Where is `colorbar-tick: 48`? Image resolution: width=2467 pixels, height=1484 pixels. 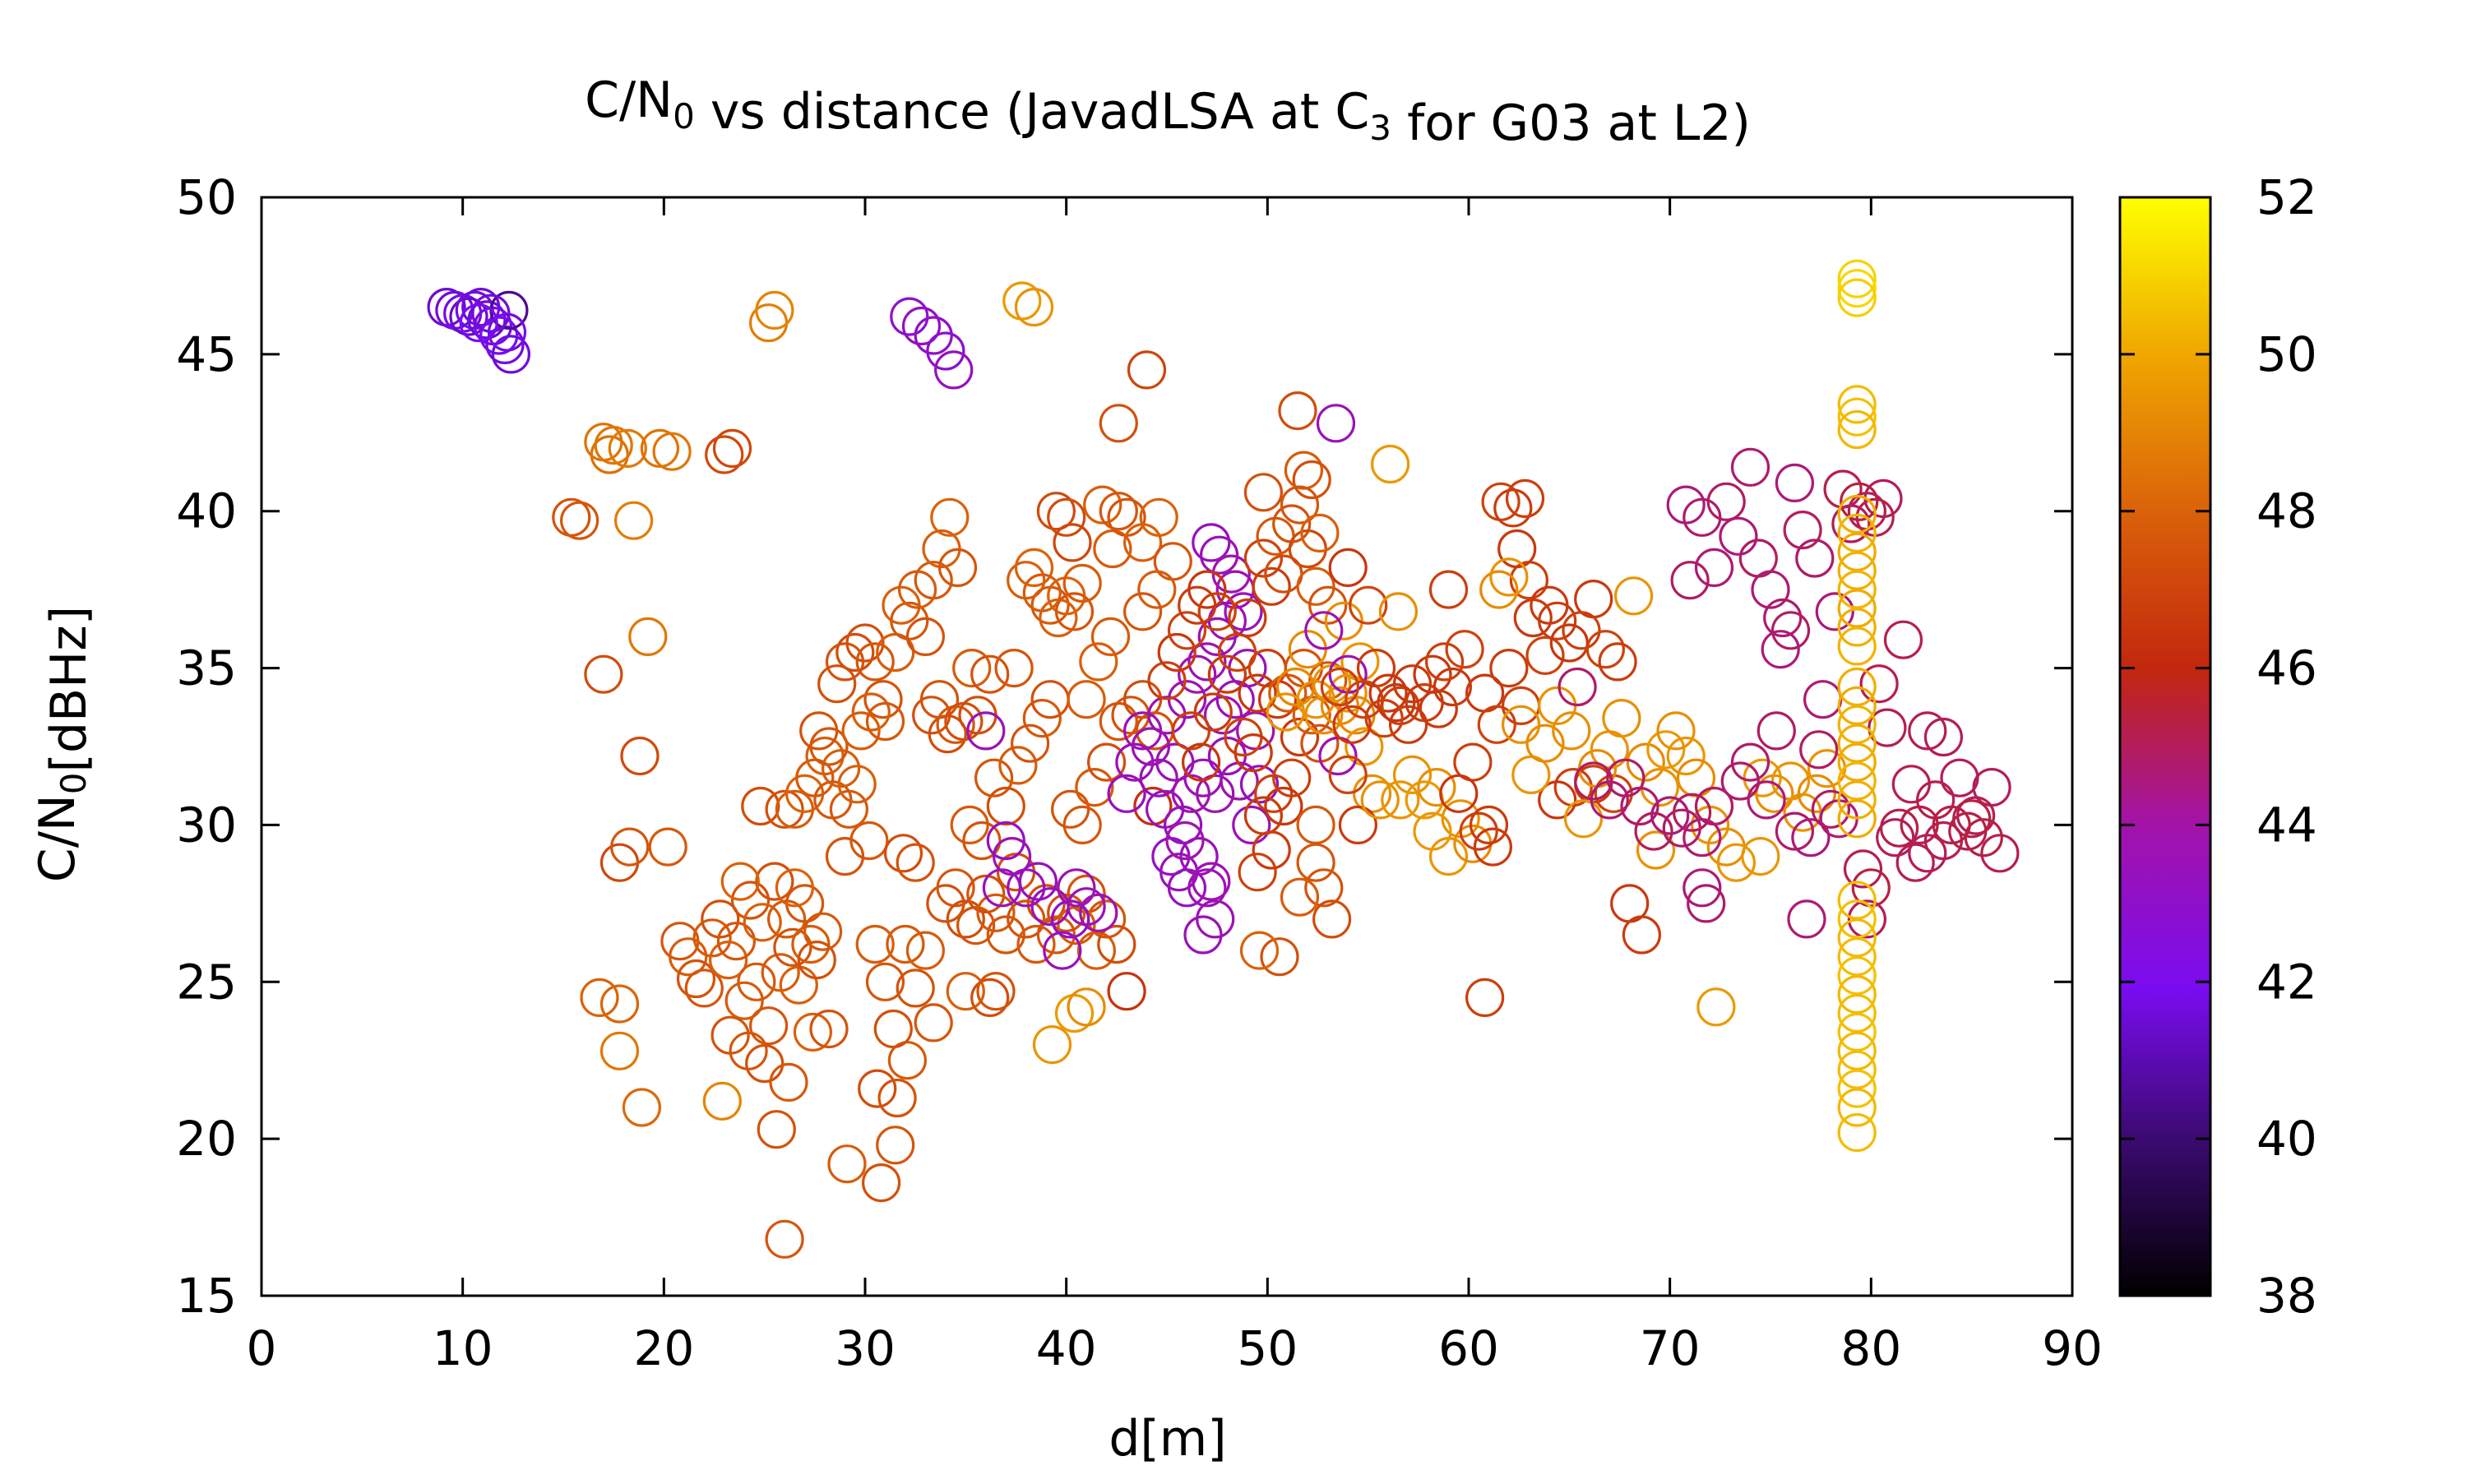
colorbar-tick: 48 is located at coordinates (2218, 511).